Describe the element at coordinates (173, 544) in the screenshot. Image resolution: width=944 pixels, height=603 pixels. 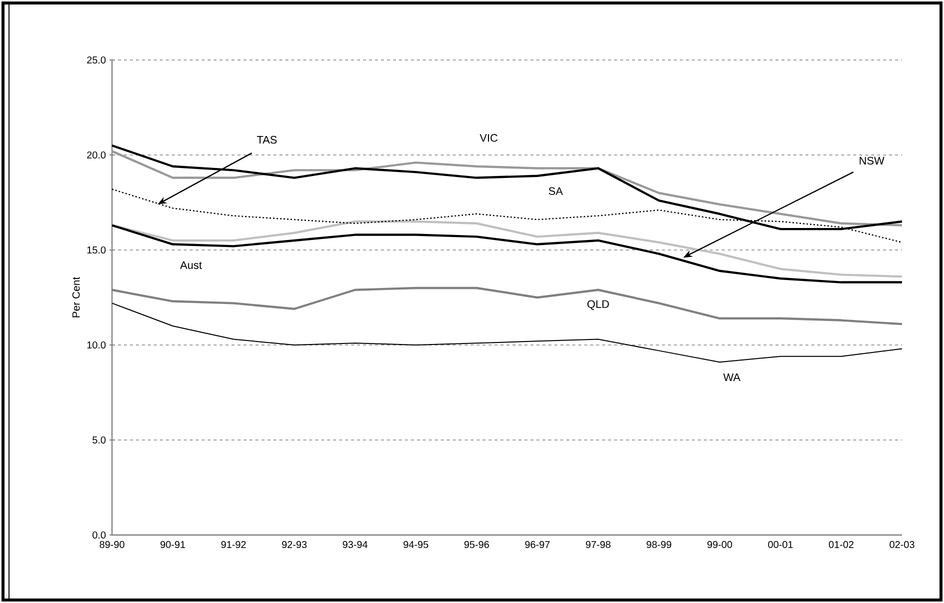
I see `x-tick-label: 90-91` at that location.